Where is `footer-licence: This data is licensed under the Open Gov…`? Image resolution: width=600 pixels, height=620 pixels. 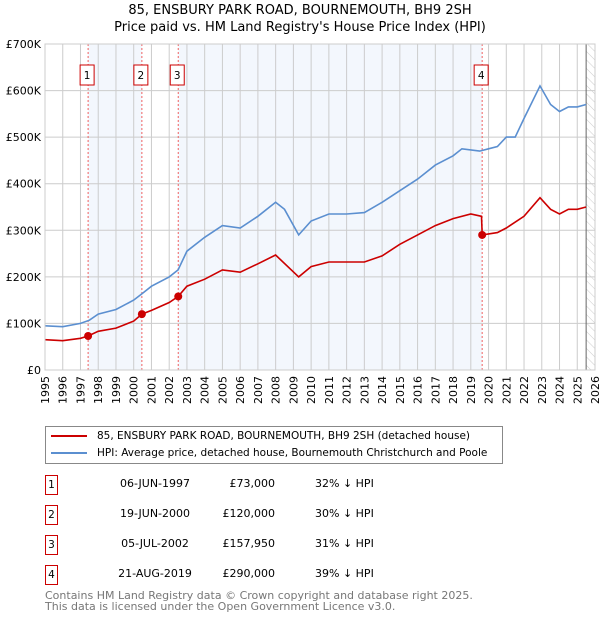 footer-licence: This data is licensed under the Open Gov… is located at coordinates (220, 606).